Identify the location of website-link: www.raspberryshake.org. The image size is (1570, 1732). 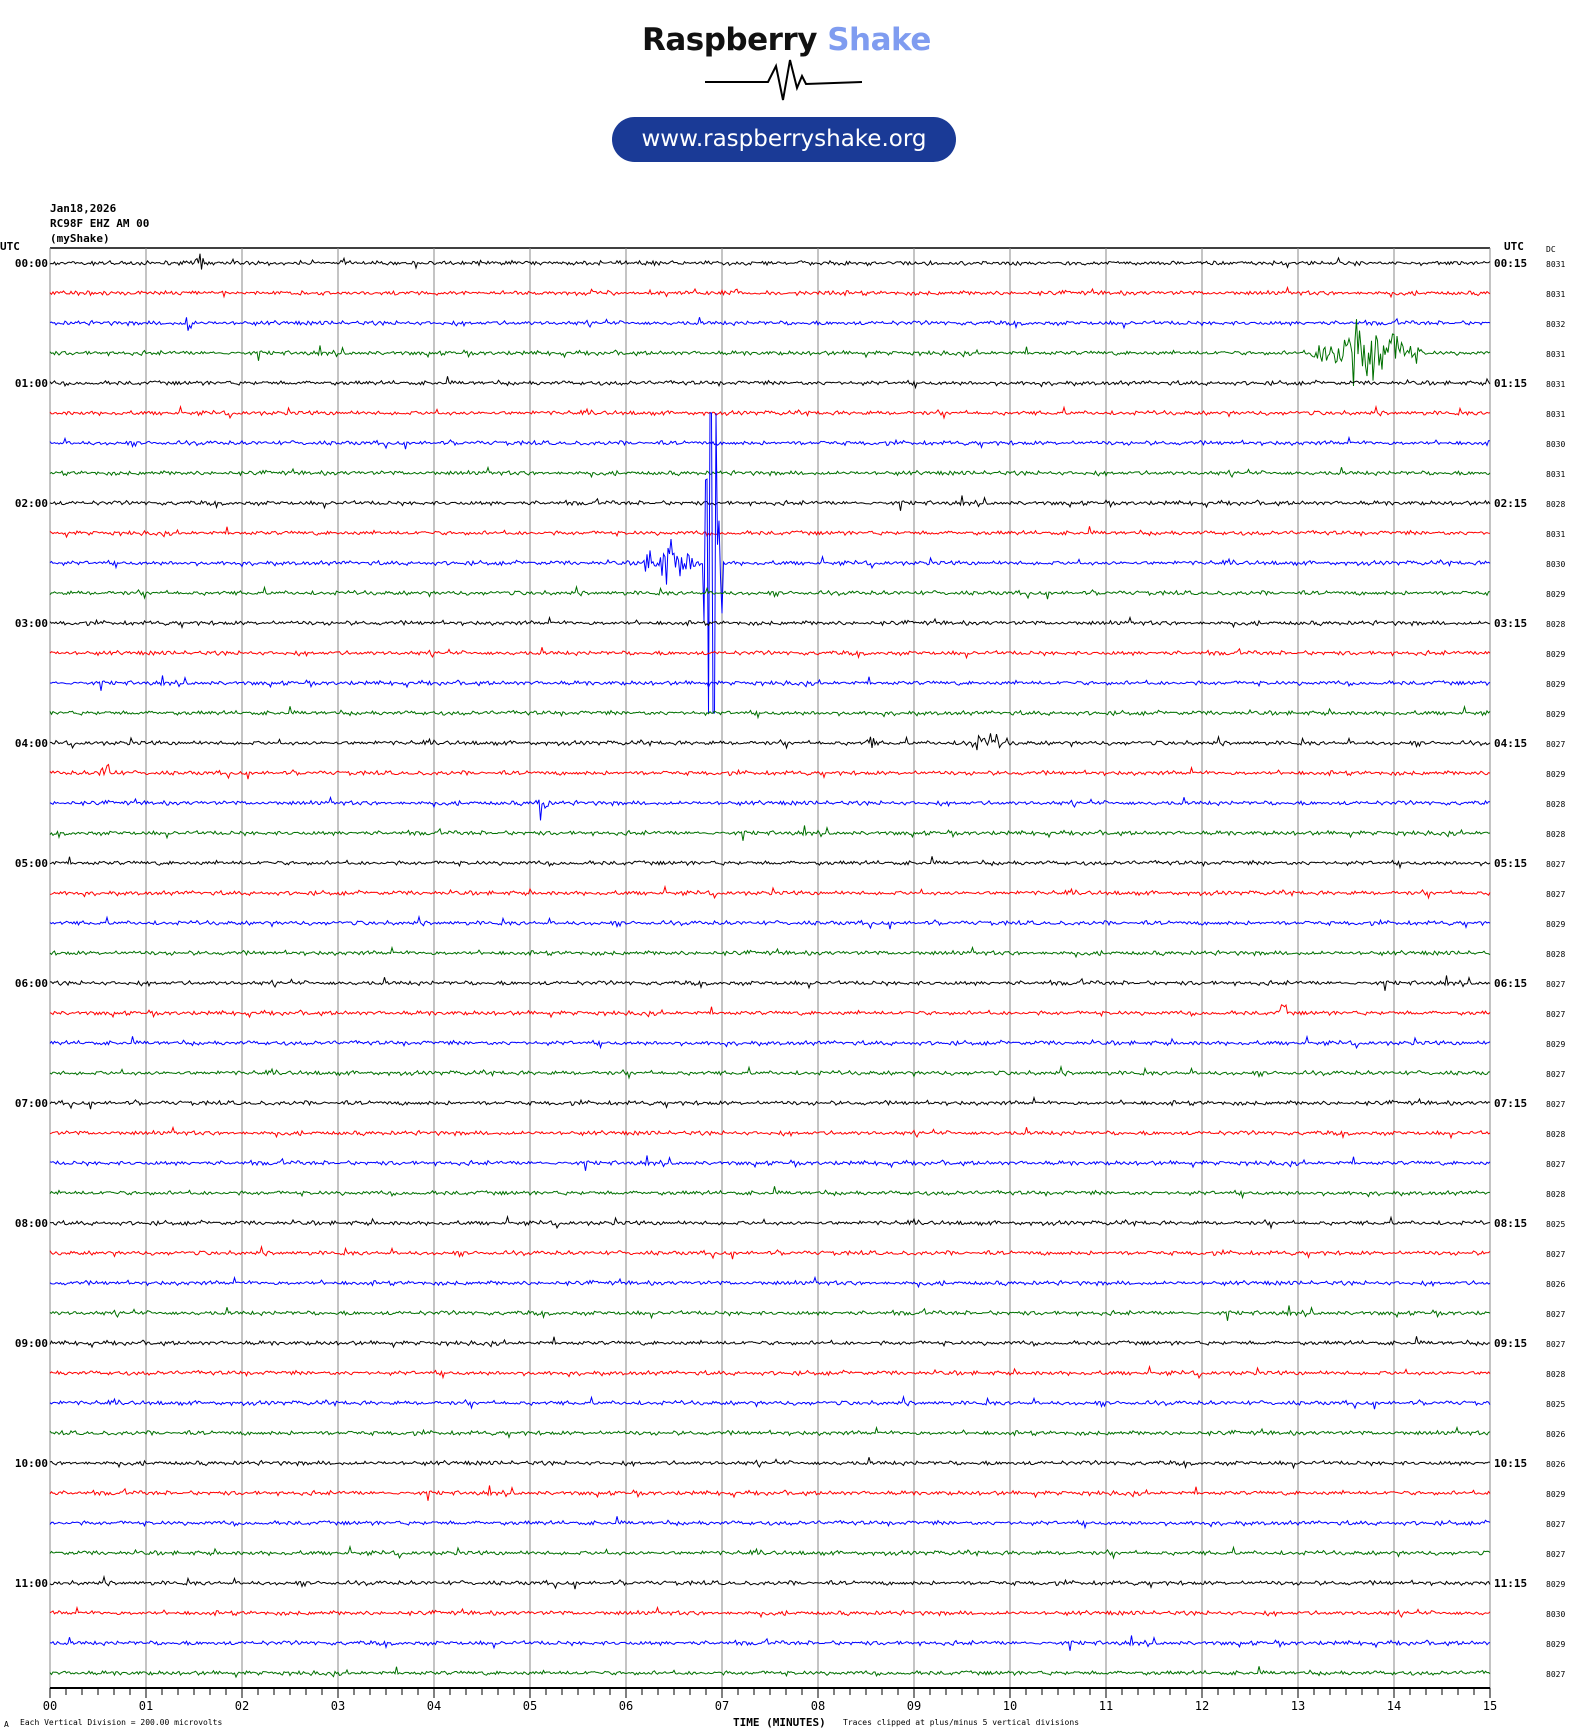
(784, 139).